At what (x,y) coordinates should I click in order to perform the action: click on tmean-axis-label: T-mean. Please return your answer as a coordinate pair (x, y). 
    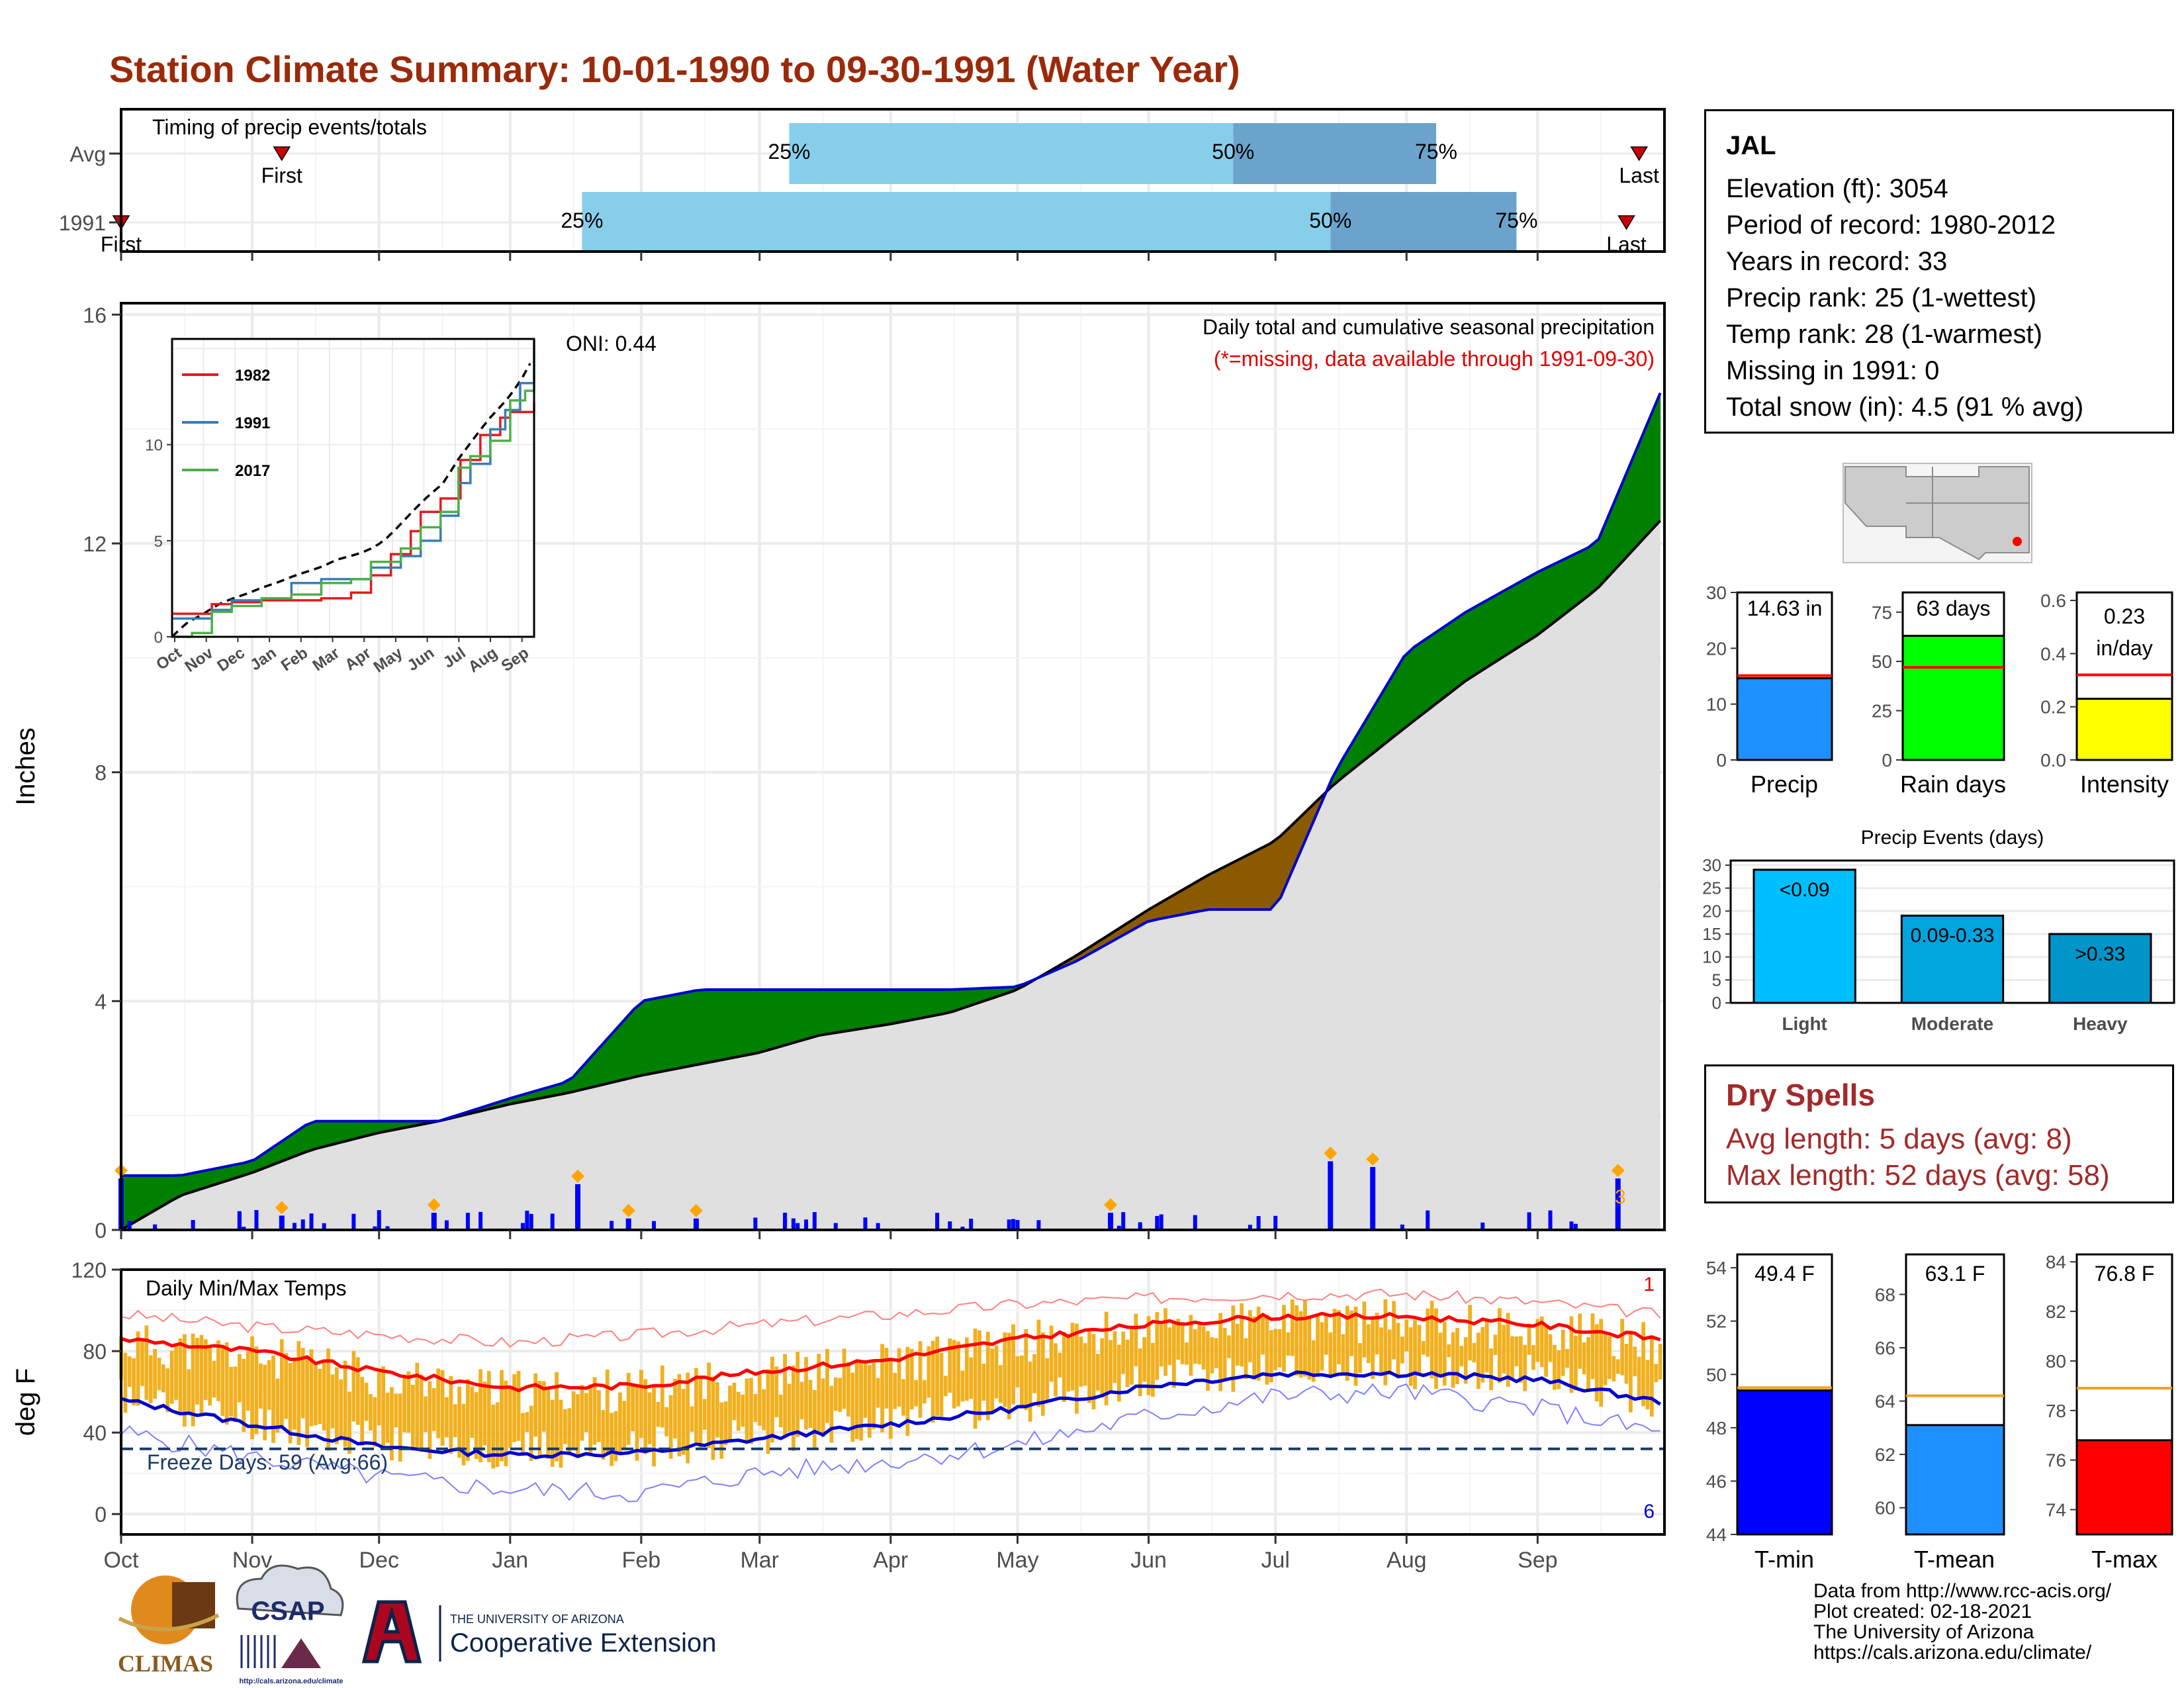
    Looking at the image, I should click on (1954, 1559).